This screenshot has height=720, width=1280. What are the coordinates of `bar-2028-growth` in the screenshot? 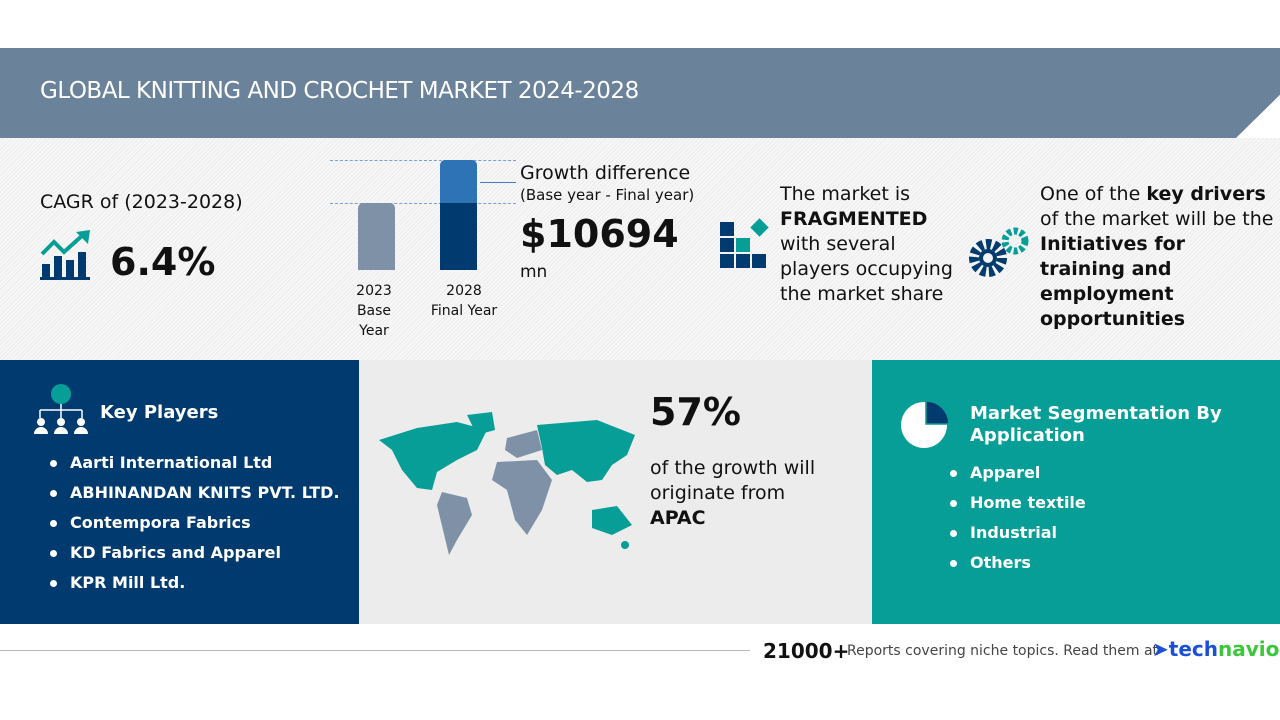 It's located at (458, 181).